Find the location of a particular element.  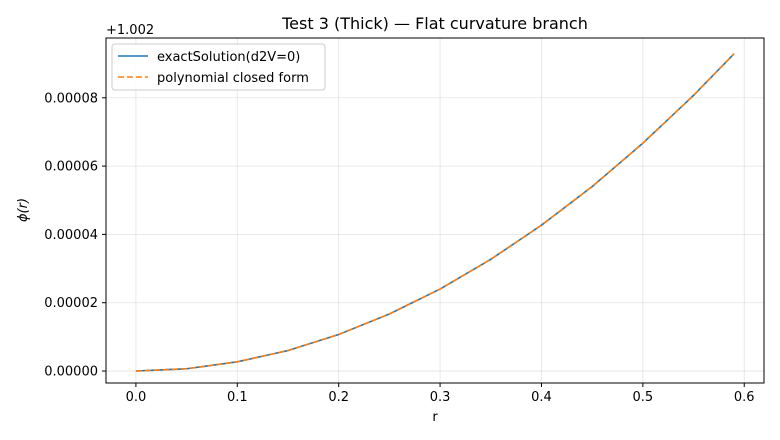

legend-label-polynomial: polynomial closed form is located at coordinates (233, 78).